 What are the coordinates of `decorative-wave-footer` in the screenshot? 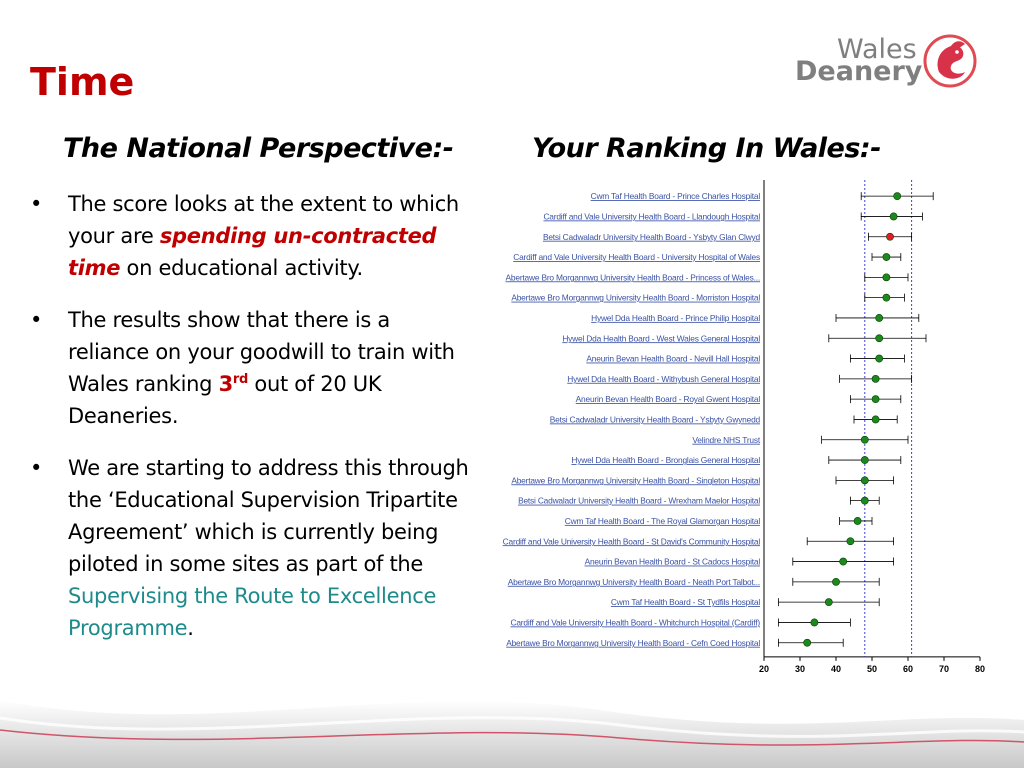 It's located at (512, 734).